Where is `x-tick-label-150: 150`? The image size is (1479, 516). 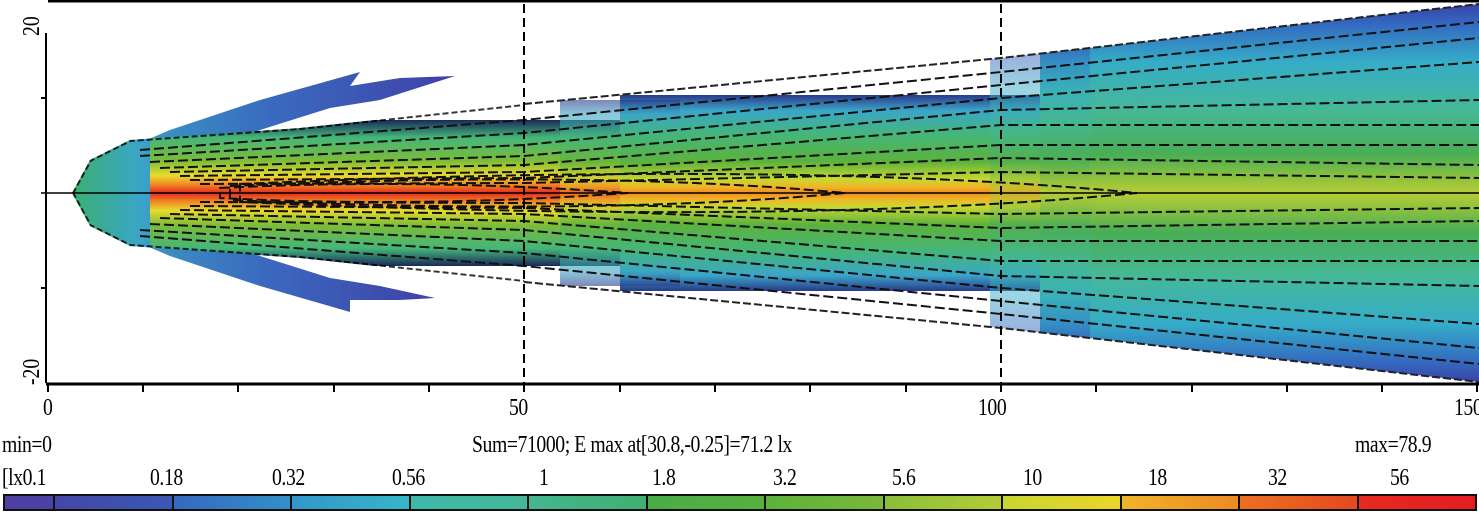 x-tick-label-150: 150 is located at coordinates (1466, 408).